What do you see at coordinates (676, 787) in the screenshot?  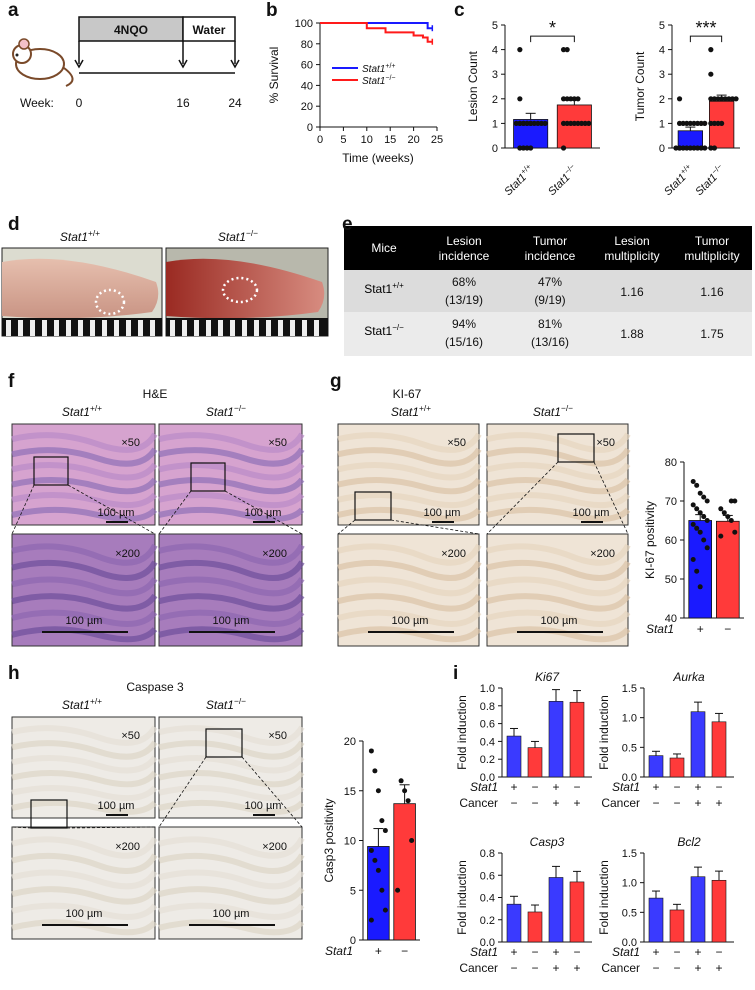 I see `i-stat1-sign: −` at bounding box center [676, 787].